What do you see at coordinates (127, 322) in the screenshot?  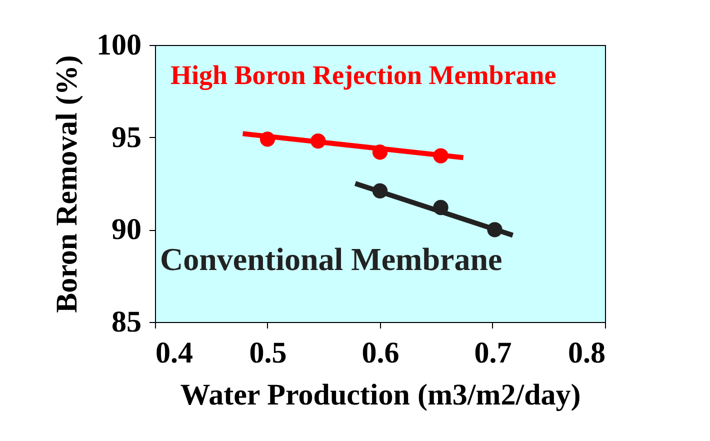 I see `y-tick-label: 85` at bounding box center [127, 322].